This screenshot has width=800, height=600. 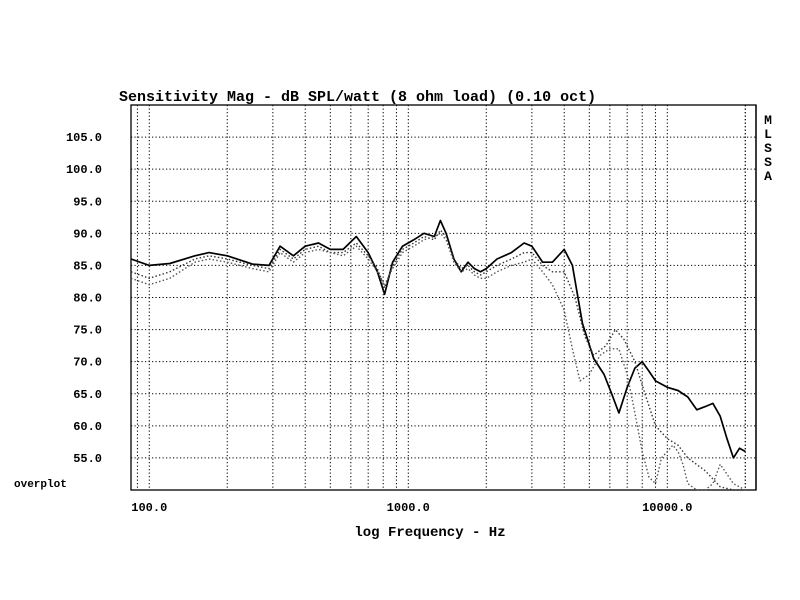 What do you see at coordinates (429, 533) in the screenshot?
I see `x-axis-label: log Frequency - Hz` at bounding box center [429, 533].